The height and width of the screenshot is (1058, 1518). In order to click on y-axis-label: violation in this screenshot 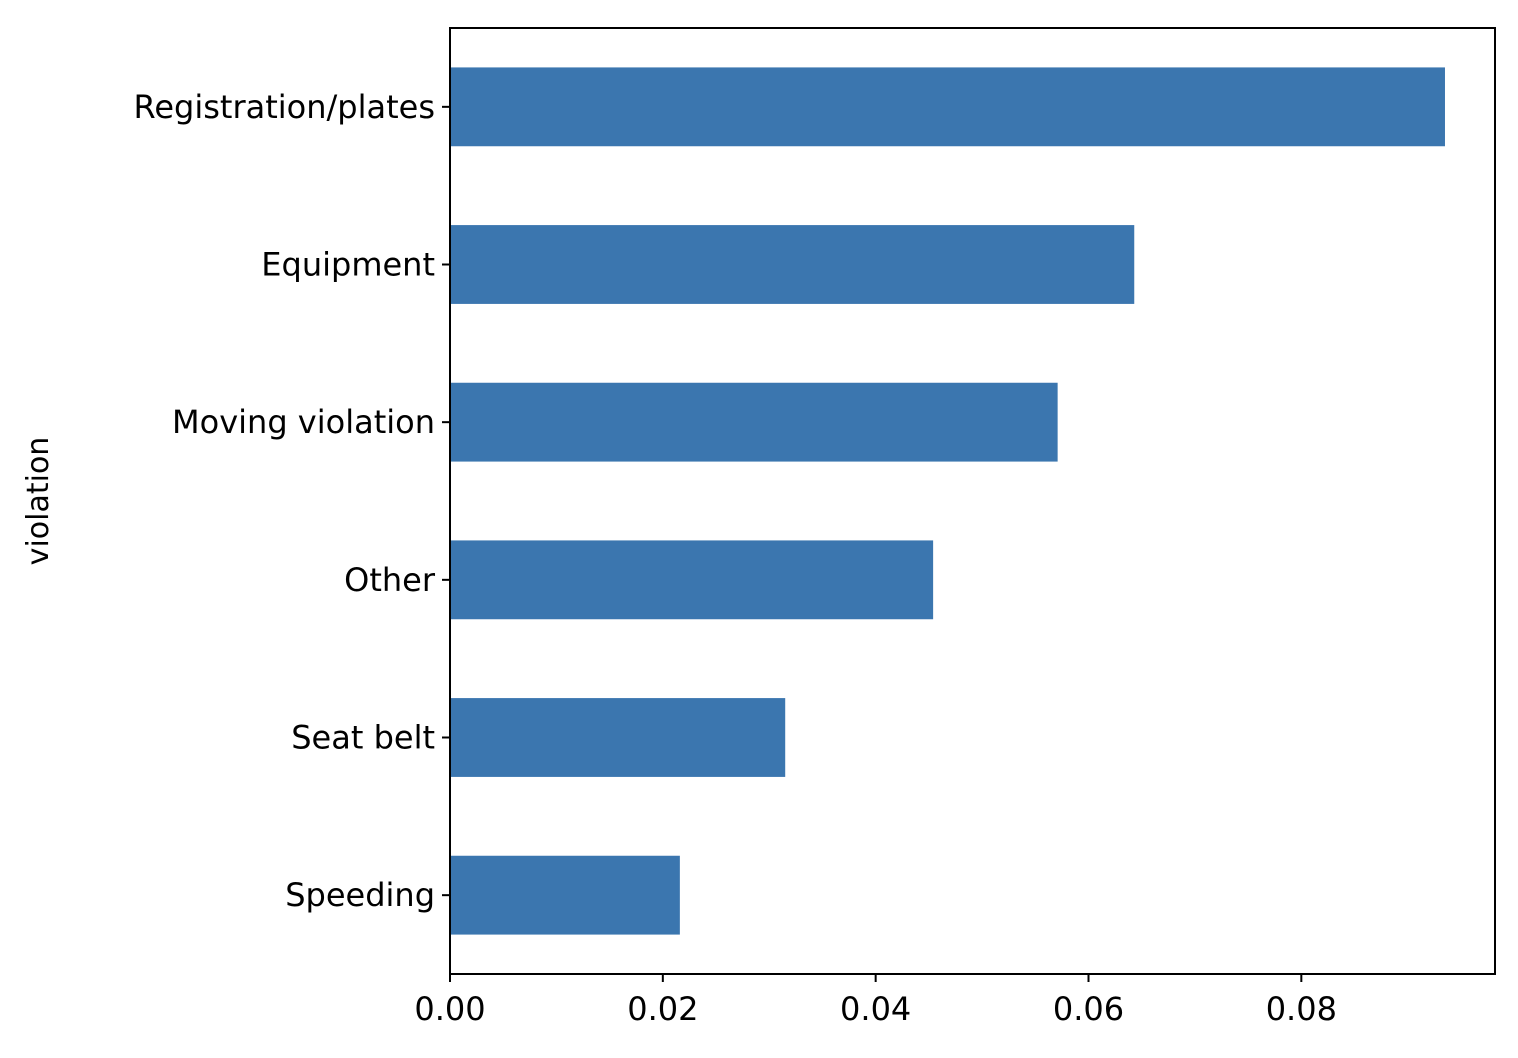, I will do `click(38, 501)`.